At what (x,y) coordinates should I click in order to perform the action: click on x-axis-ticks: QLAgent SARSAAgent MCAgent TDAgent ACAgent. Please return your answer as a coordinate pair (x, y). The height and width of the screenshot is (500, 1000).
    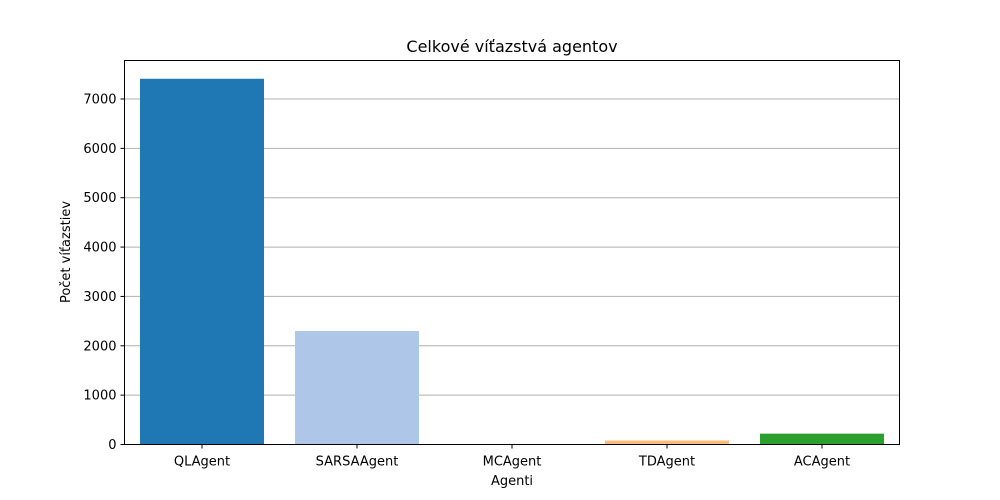
    Looking at the image, I should click on (512, 457).